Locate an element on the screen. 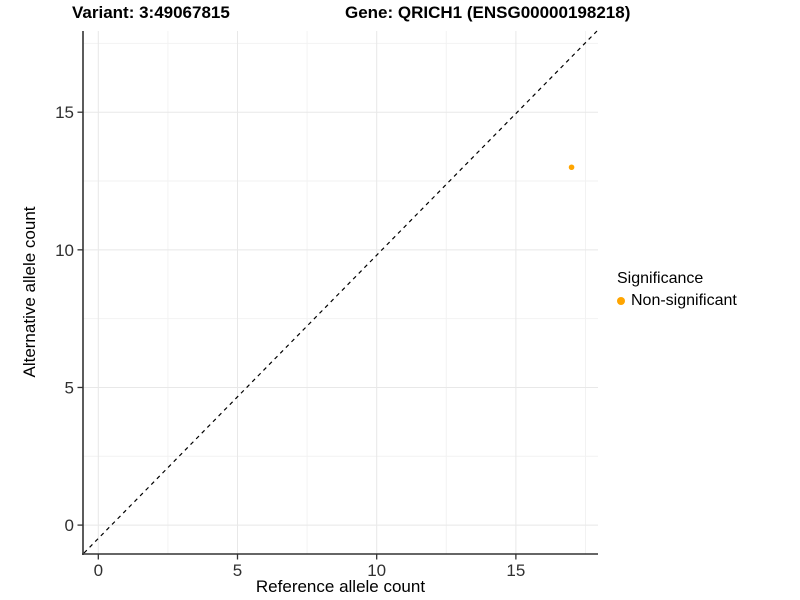 The width and height of the screenshot is (800, 600). y-axis-title: Alternative allele count is located at coordinates (29, 292).